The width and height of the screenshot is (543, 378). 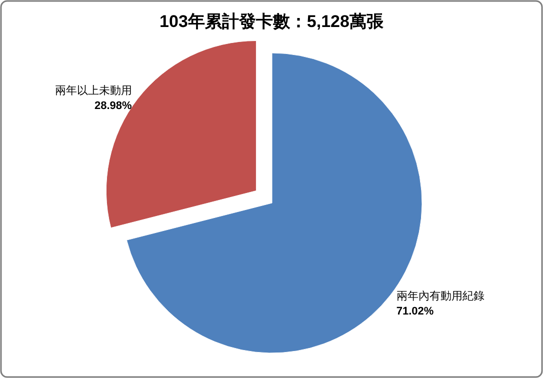 What do you see at coordinates (272, 21) in the screenshot?
I see `chart-title: 103年累計發卡數：5,128萬張` at bounding box center [272, 21].